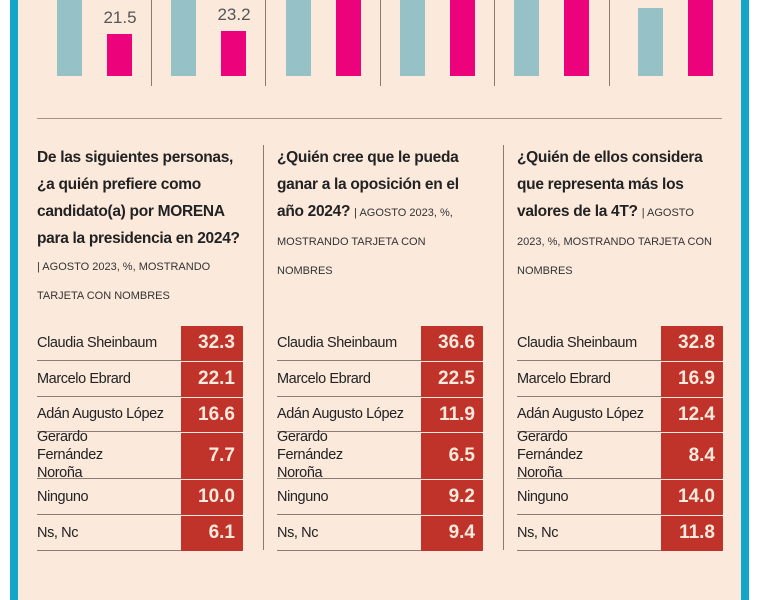 This screenshot has width=760, height=600. I want to click on bar-value-label: 21.5, so click(120, 17).